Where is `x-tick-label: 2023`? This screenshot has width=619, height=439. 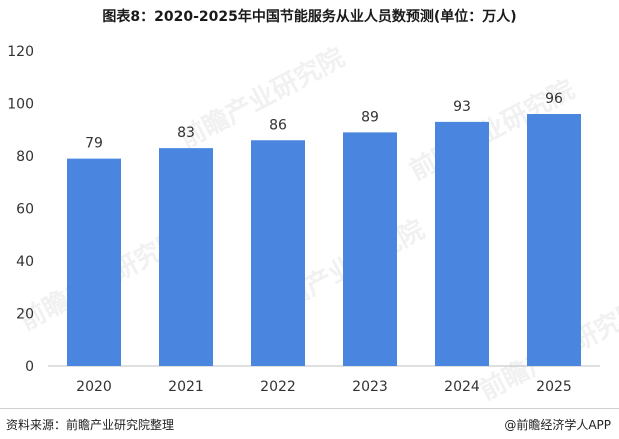 x-tick-label: 2023 is located at coordinates (370, 387).